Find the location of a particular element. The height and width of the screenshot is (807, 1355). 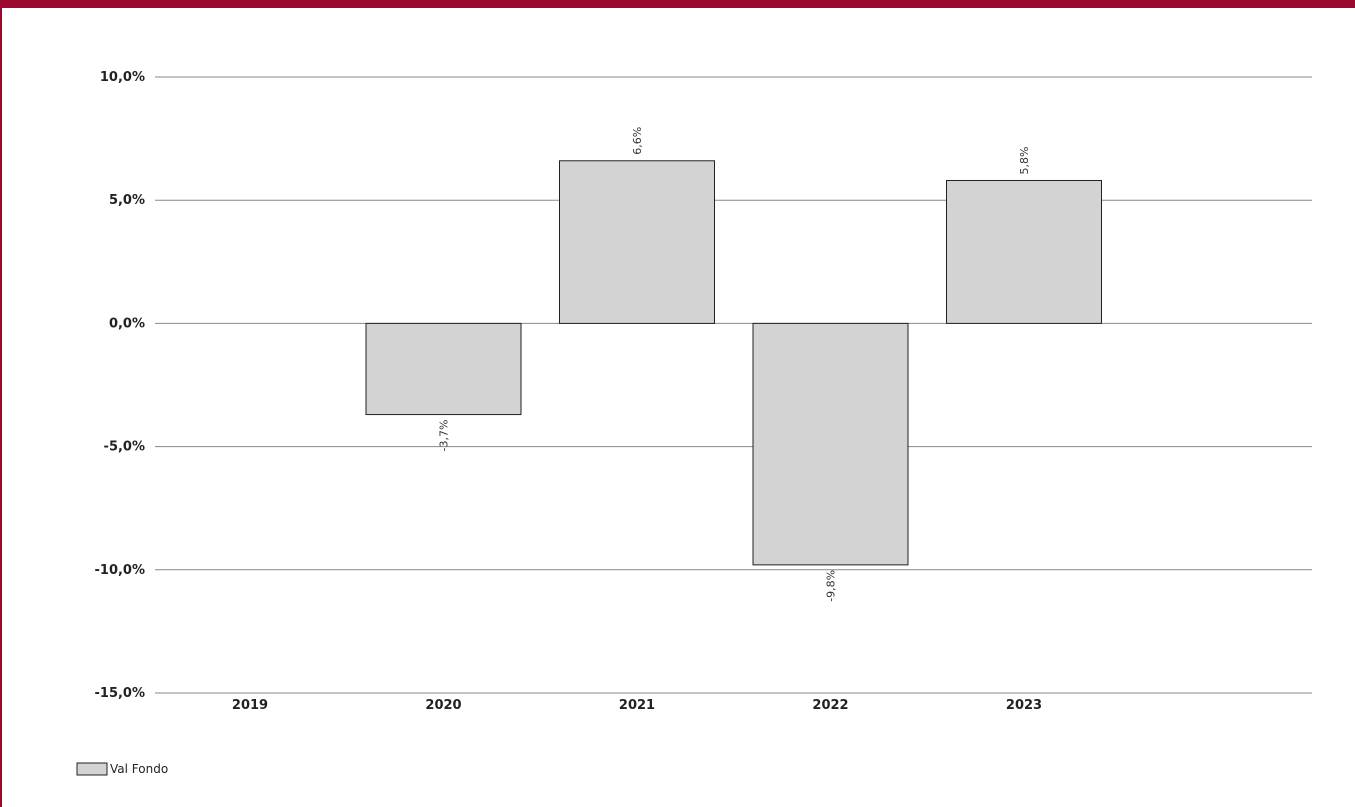

y-tick-label: 10,0% is located at coordinates (122, 77).